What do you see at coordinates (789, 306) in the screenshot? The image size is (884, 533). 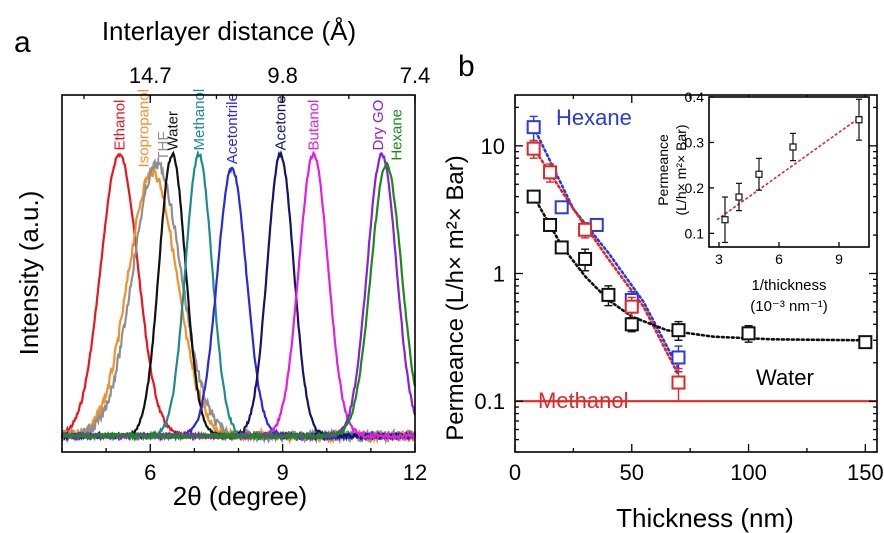 I see `inset-x-label-units: (10⁻³ nm⁻¹)` at bounding box center [789, 306].